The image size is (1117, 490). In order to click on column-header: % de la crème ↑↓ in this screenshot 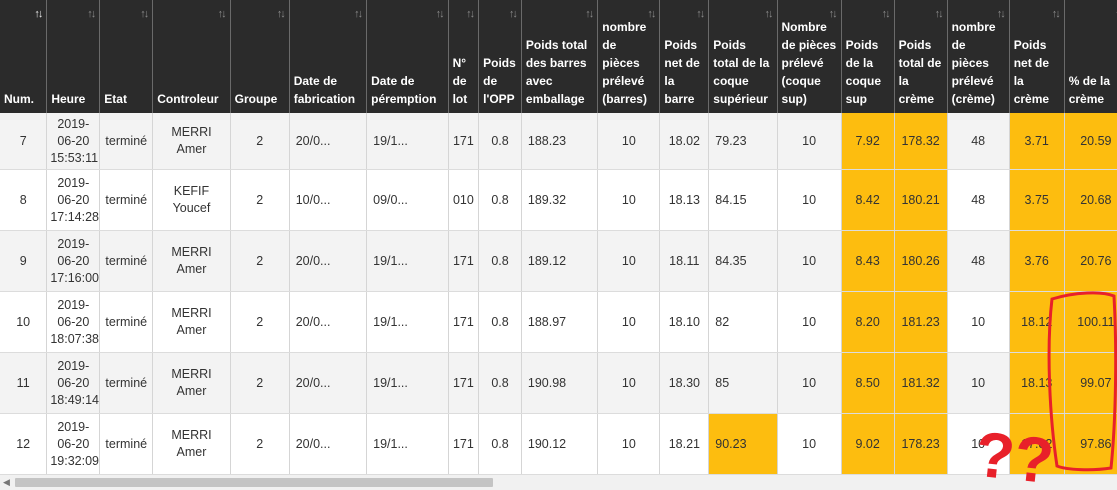, I will do `click(1090, 56)`.